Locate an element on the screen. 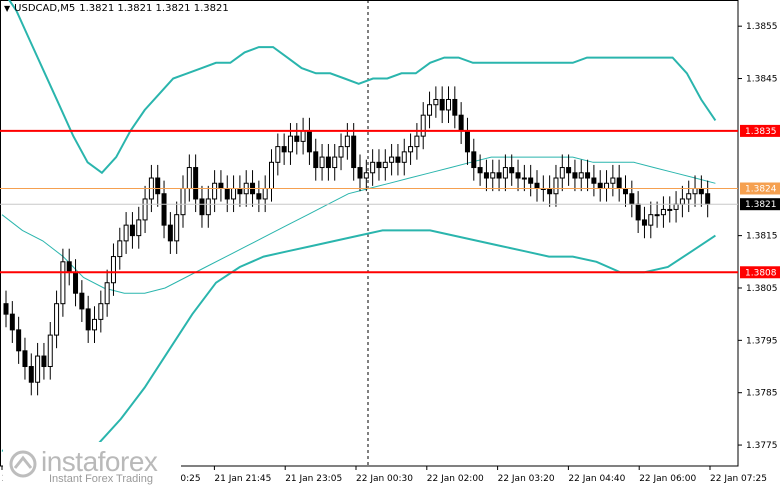 This screenshot has height=489, width=781. bid-price-label: 1.3824 is located at coordinates (761, 189).